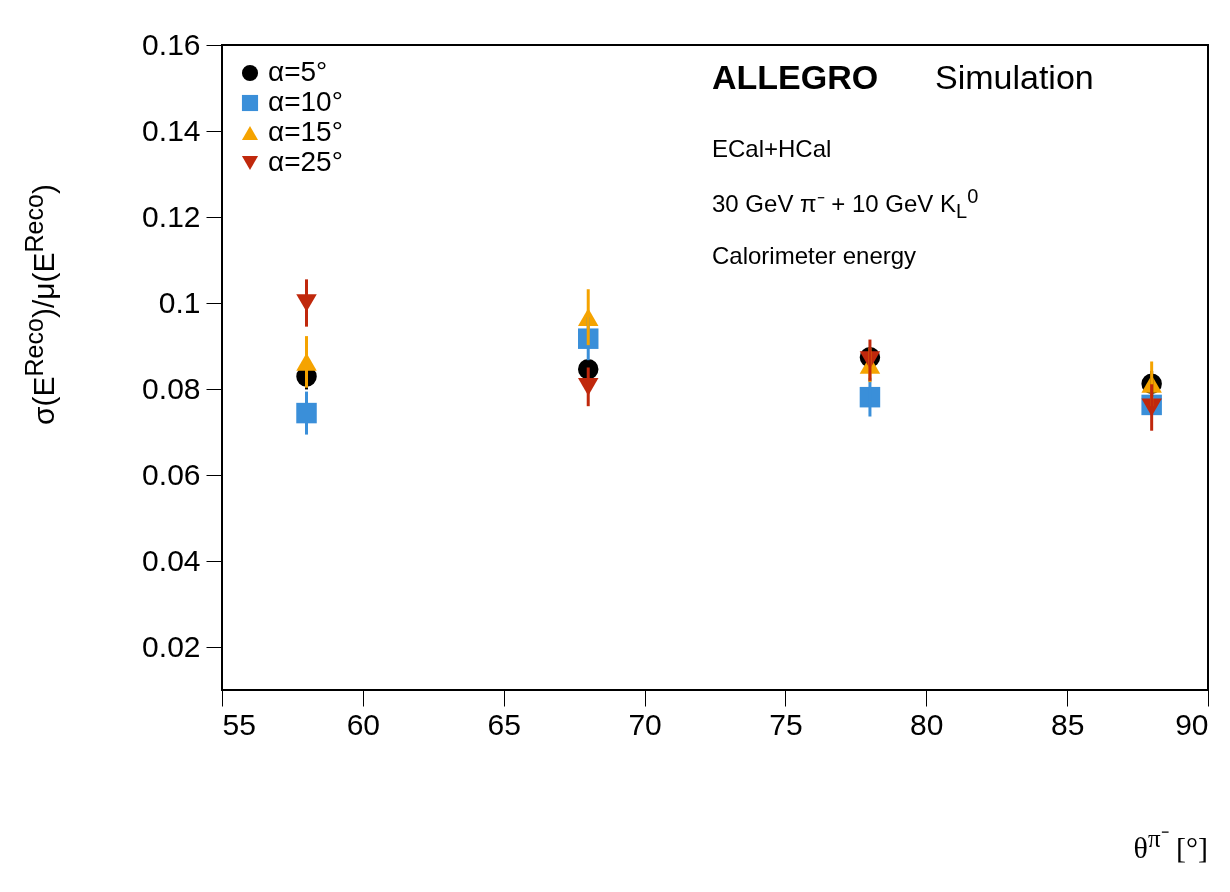 The width and height of the screenshot is (1230, 892). Describe the element at coordinates (179, 302) in the screenshot. I see `y-tick-label: 0.1` at that location.